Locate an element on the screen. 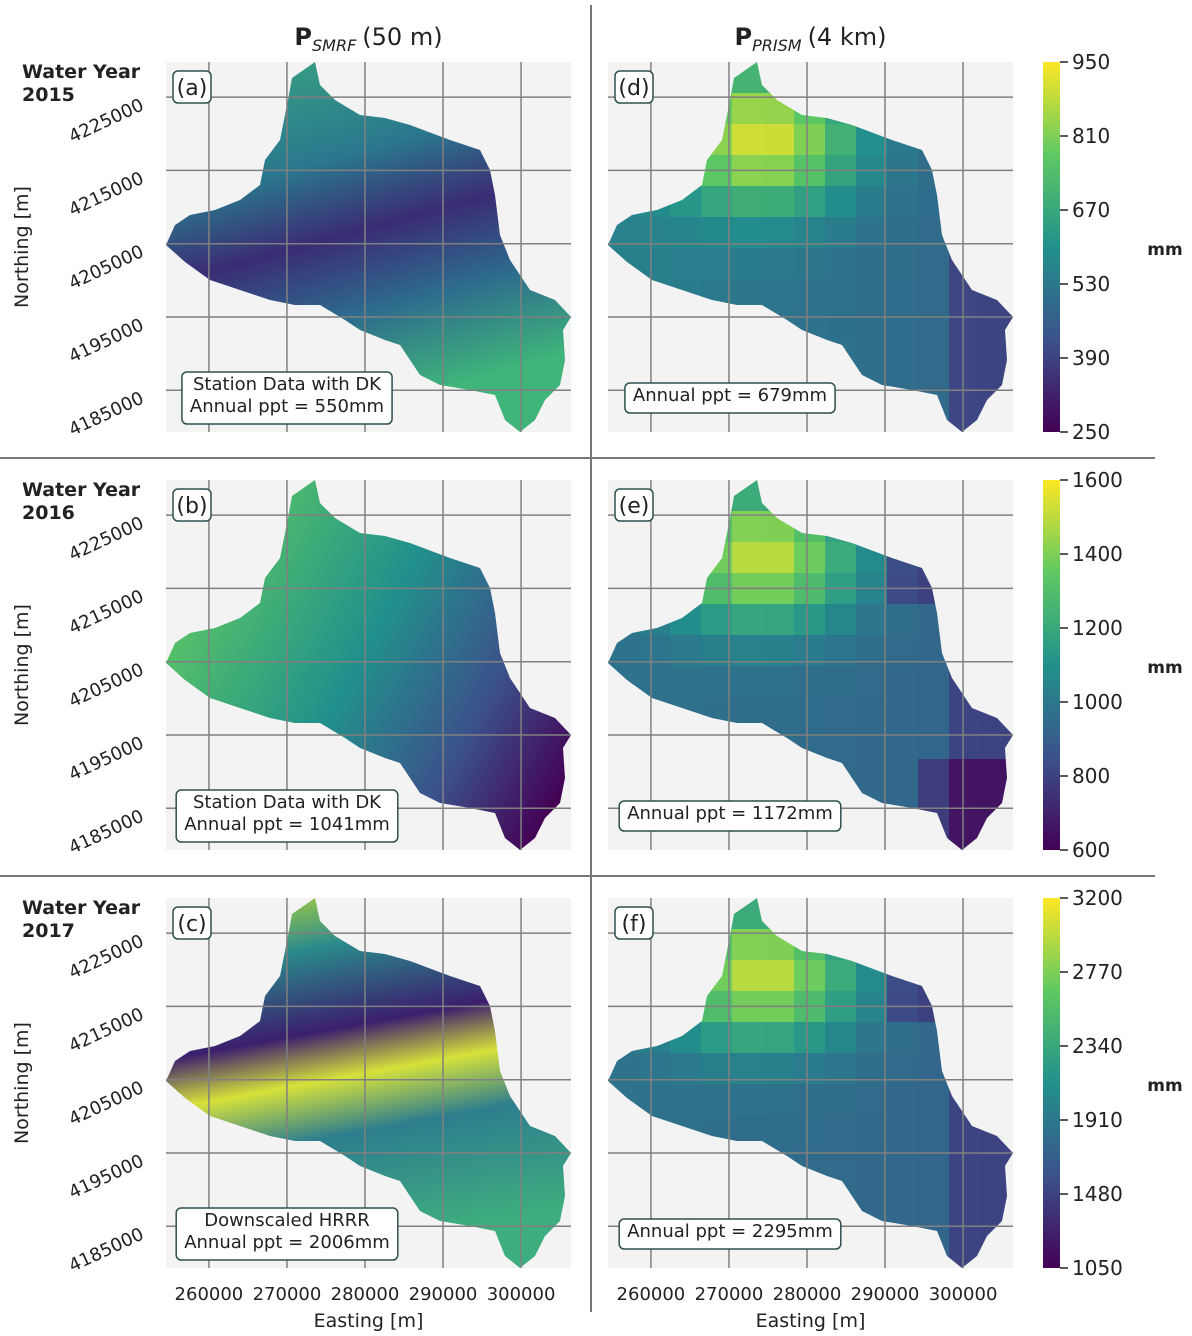 The width and height of the screenshot is (1192, 1336). colorbar-tick-label: 950 is located at coordinates (1091, 62).